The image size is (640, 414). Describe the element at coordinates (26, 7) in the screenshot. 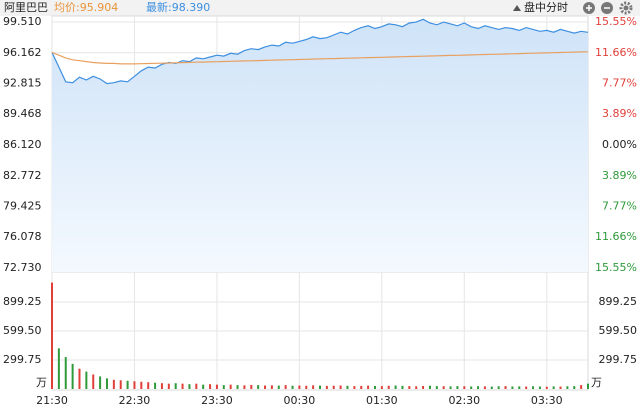

I see `stock-name: 阿里巴巴` at that location.